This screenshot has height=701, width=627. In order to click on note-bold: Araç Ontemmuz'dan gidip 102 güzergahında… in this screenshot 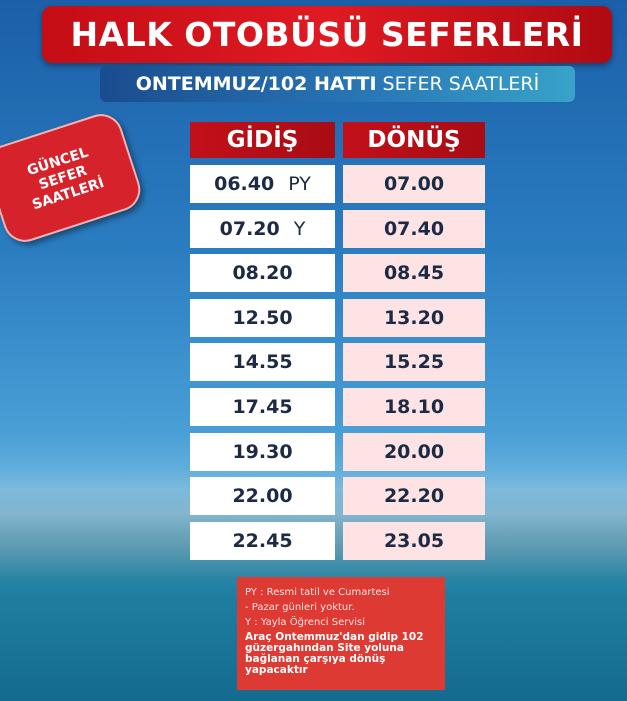, I will do `click(334, 653)`.